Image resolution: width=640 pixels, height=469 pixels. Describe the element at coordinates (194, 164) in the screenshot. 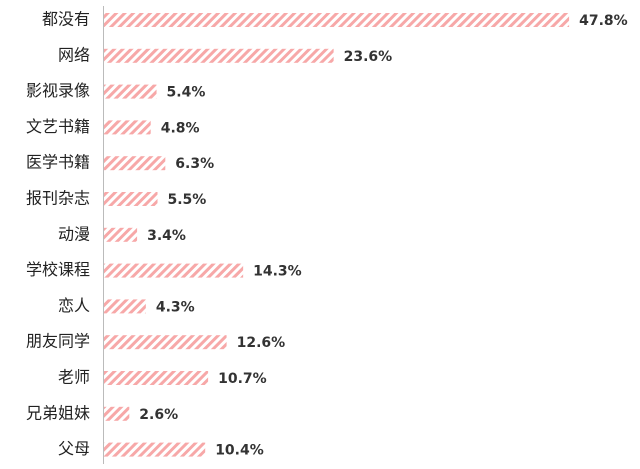

I see `value-label: 6.3%` at that location.